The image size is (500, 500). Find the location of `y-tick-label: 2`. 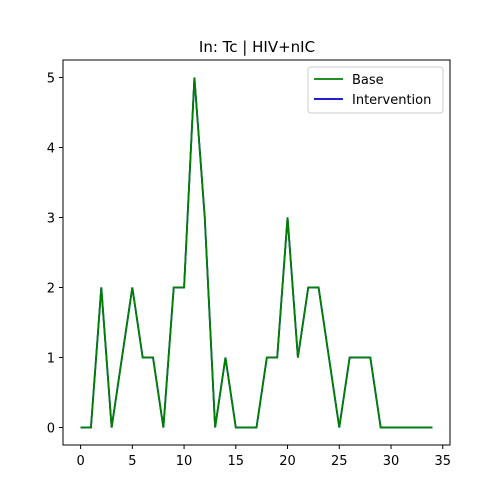

y-tick-label: 2 is located at coordinates (51, 289).